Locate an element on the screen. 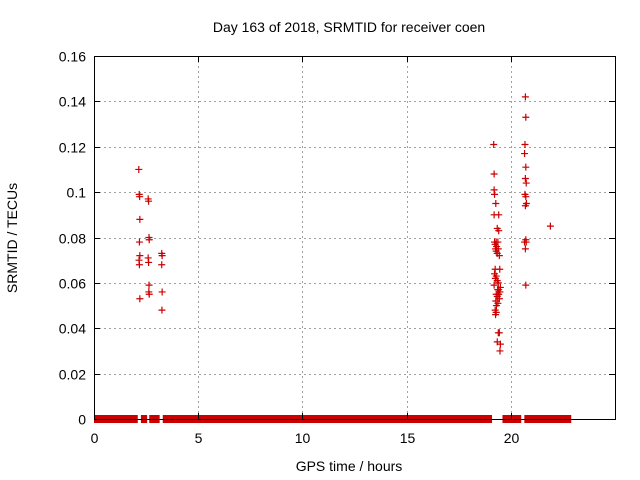  y-tick-label: 0.02 is located at coordinates (72, 375).